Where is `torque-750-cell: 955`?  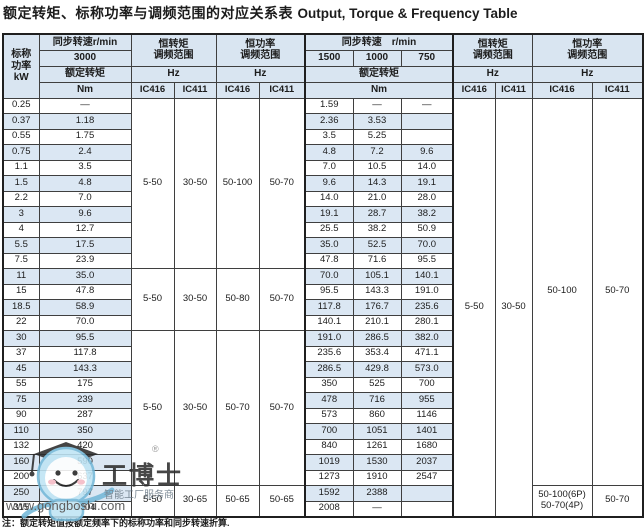
torque-750-cell: 955 is located at coordinates (427, 400).